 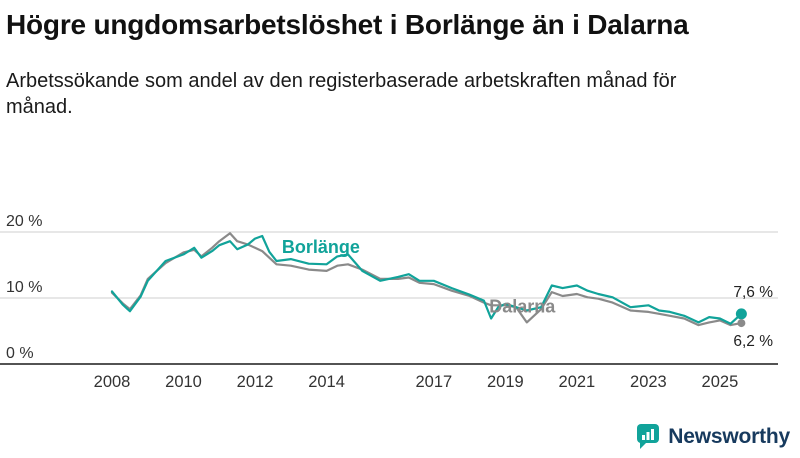 What do you see at coordinates (648, 436) in the screenshot?
I see `newsworthy-chart-bubble-icon` at bounding box center [648, 436].